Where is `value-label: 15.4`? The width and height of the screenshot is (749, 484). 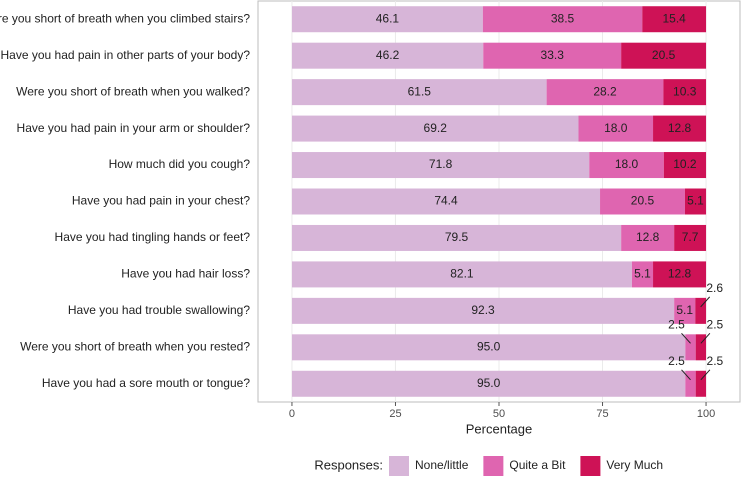 value-label: 15.4 is located at coordinates (674, 18).